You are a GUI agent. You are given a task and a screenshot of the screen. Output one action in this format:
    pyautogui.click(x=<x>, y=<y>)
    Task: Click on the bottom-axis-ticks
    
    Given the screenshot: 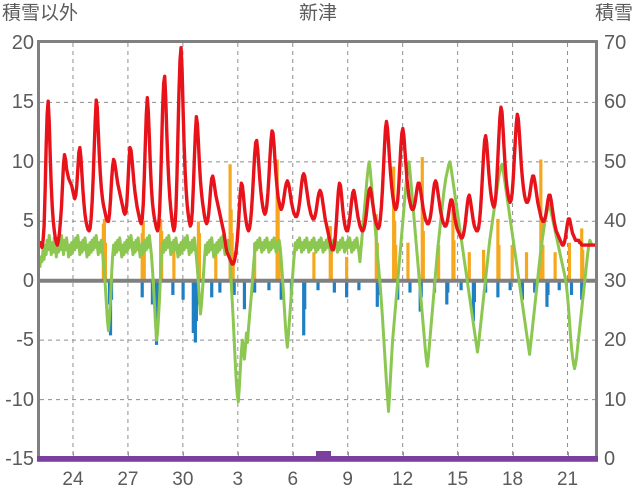 What is the action you would take?
    pyautogui.click(x=317, y=455)
    